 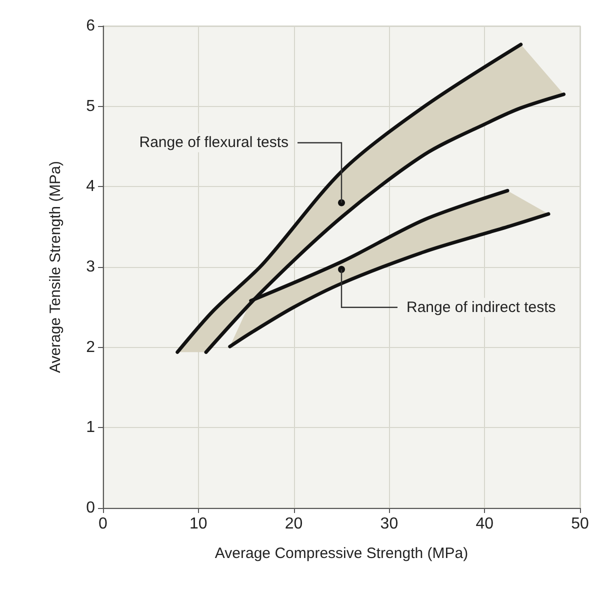 What do you see at coordinates (293, 524) in the screenshot?
I see `x-tick-label: 20` at bounding box center [293, 524].